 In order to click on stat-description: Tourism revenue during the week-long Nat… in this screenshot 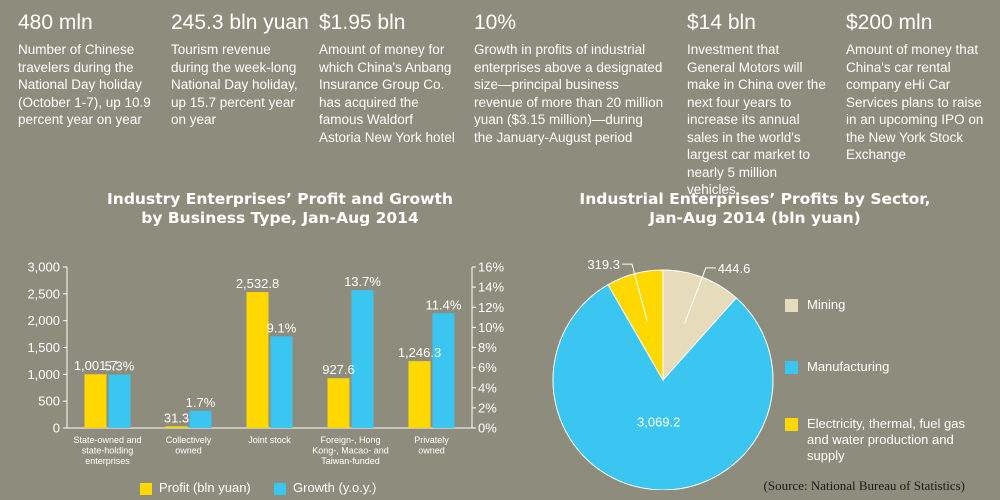, I will do `click(234, 84)`.